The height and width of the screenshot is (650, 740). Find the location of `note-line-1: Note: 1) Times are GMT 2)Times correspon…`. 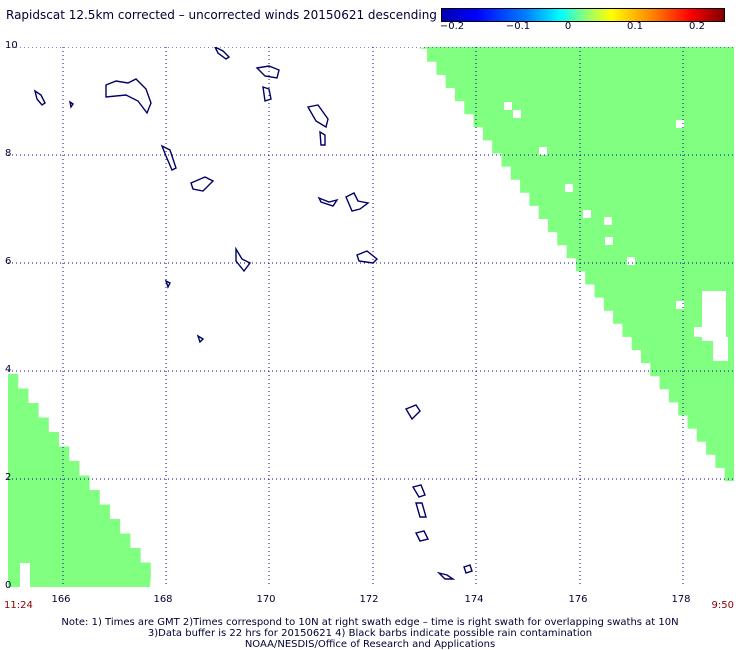

note-line-1: Note: 1) Times are GMT 2)Times correspon… is located at coordinates (370, 622).